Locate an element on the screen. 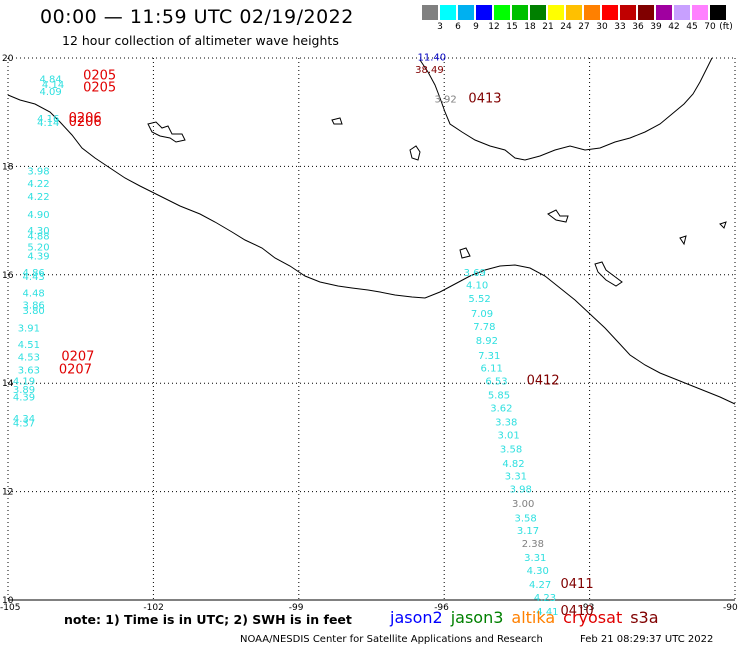 The image size is (740, 650). wave-height-label: 7.31 is located at coordinates (489, 356).